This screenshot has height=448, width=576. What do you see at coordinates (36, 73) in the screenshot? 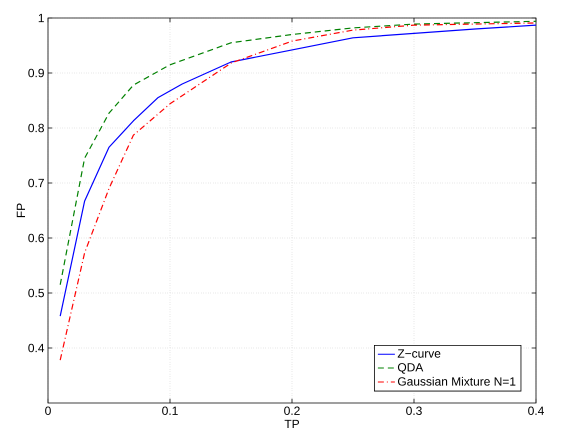
I see `y-tick-label: 0.9` at bounding box center [36, 73].